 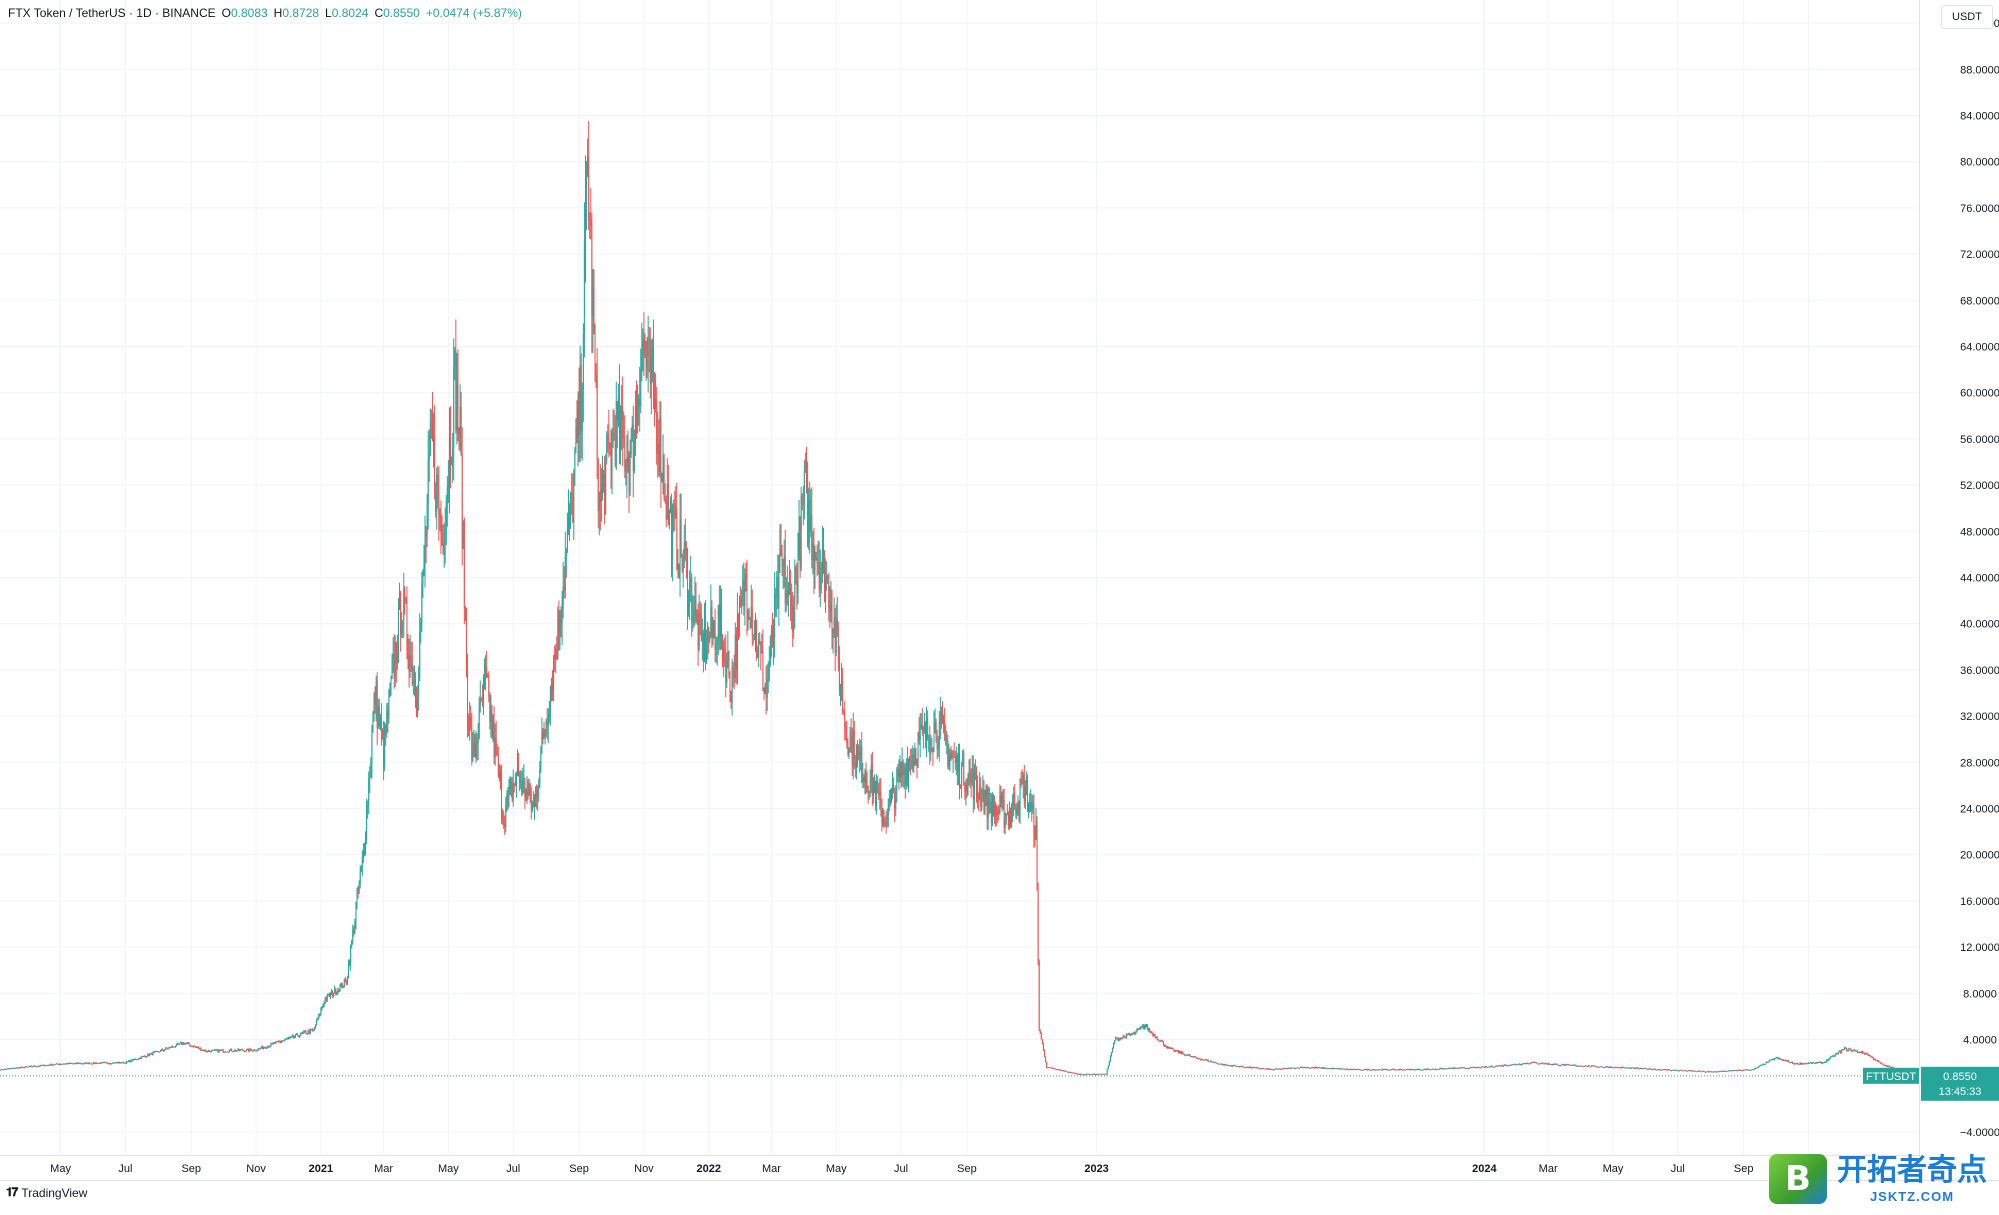 What do you see at coordinates (1678, 1169) in the screenshot?
I see `time-tick-label: Jul` at bounding box center [1678, 1169].